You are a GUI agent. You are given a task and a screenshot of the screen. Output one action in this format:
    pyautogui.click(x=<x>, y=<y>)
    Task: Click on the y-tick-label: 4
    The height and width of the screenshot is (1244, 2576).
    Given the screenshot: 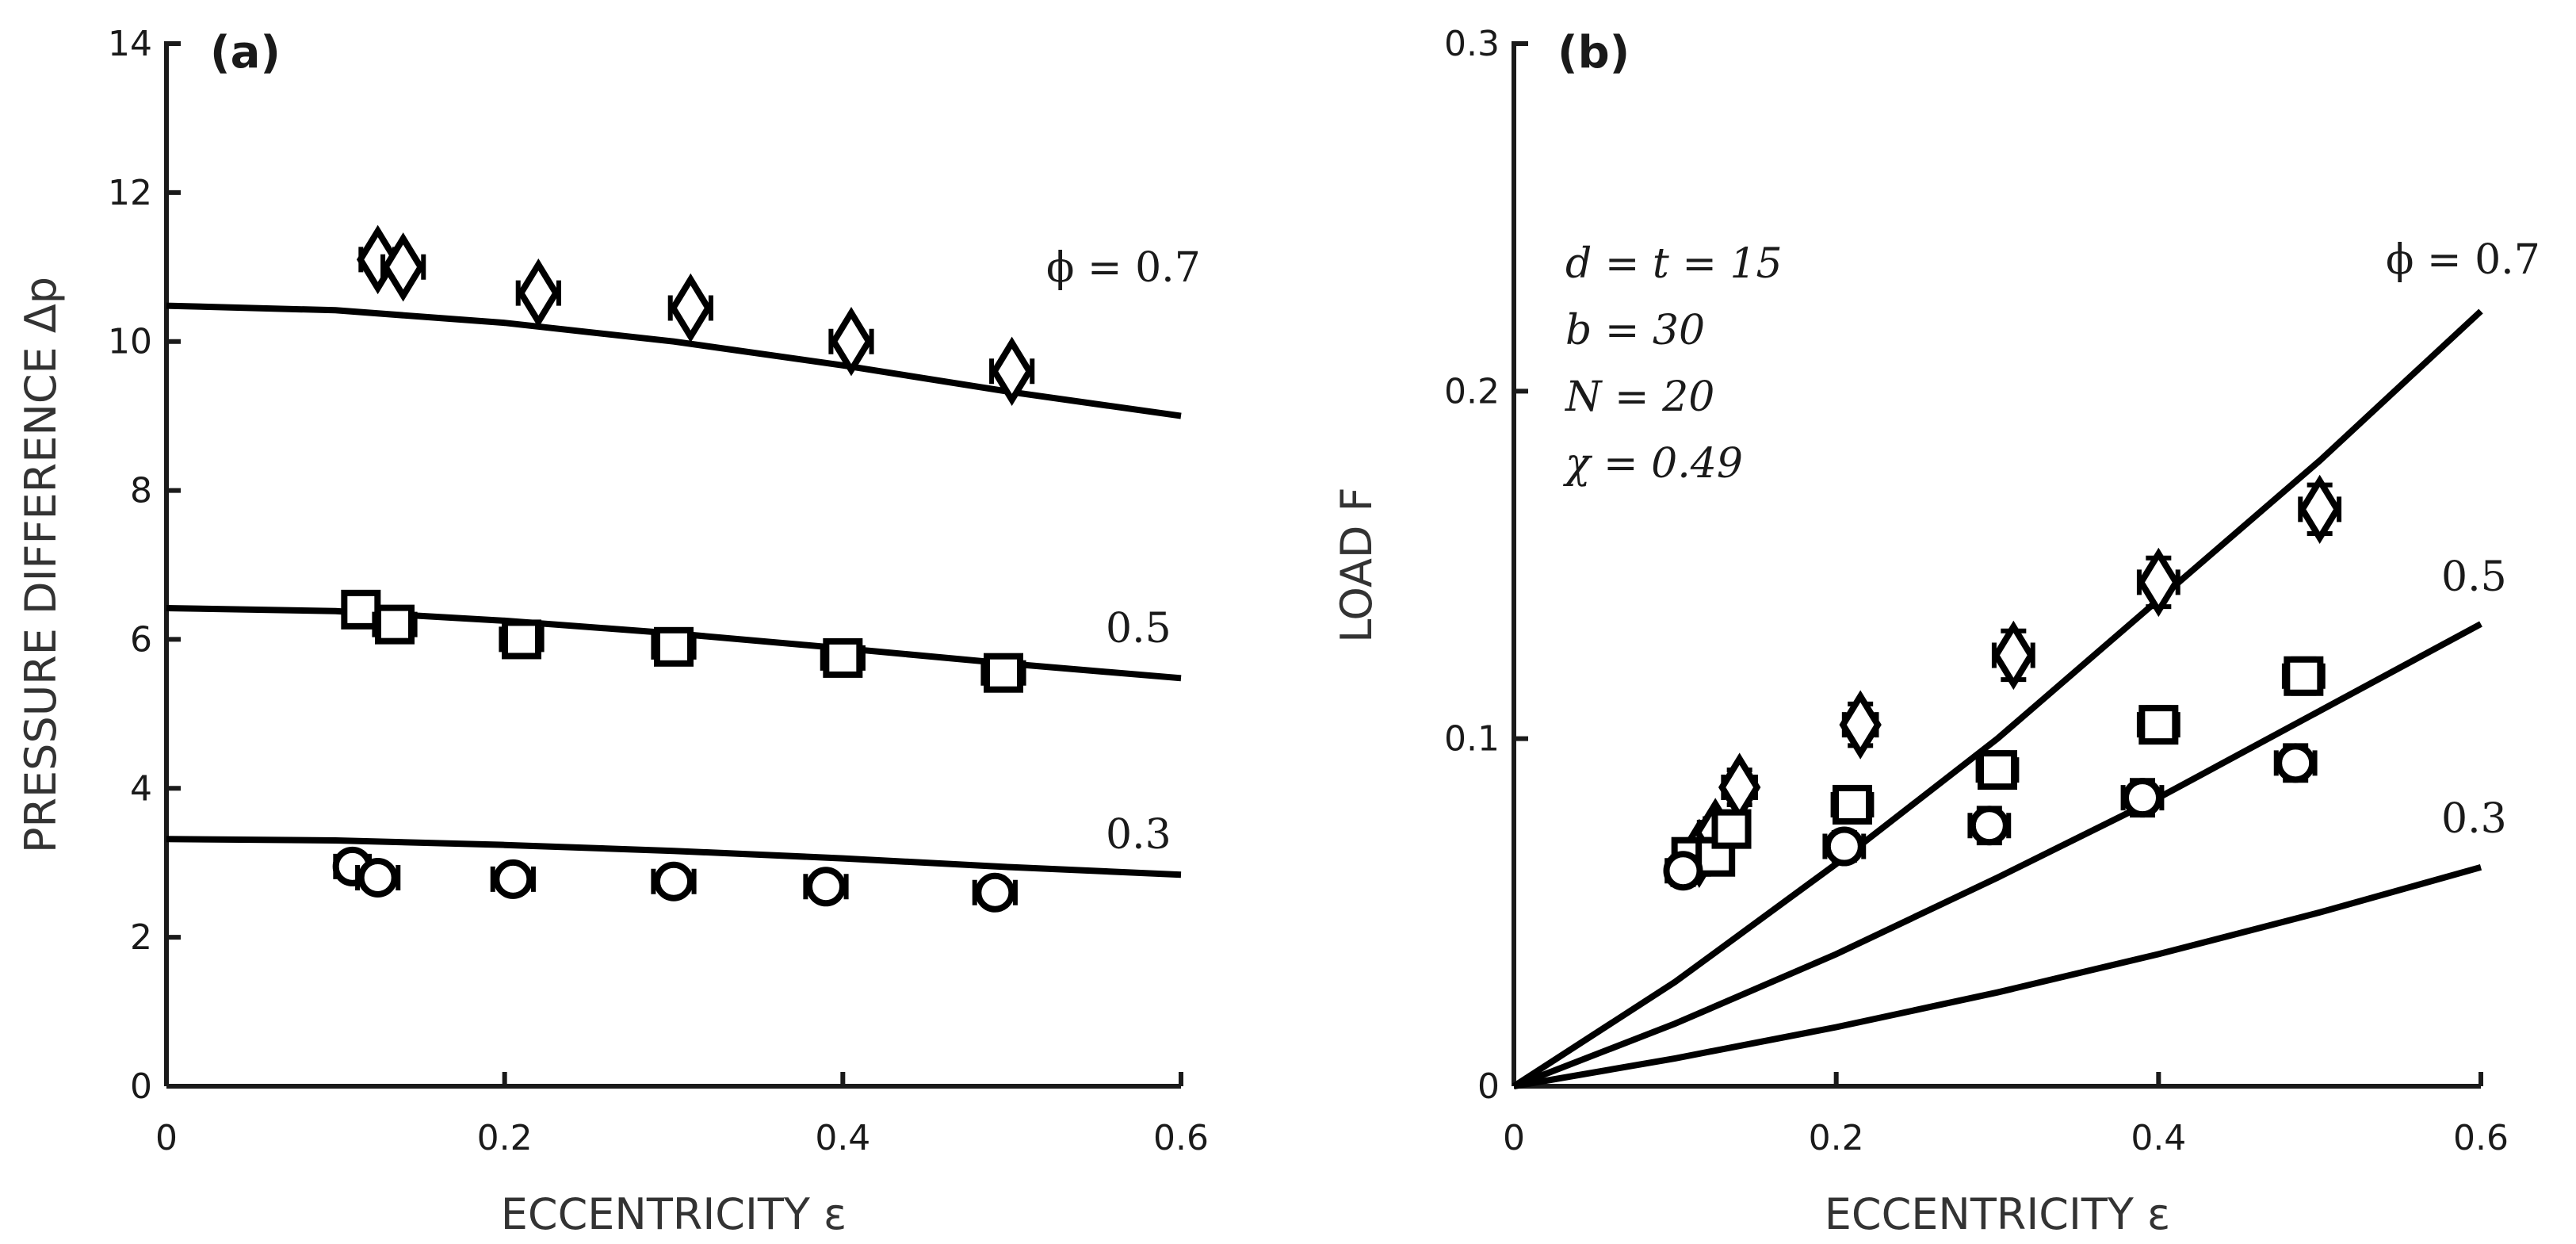 What is the action you would take?
    pyautogui.click(x=141, y=788)
    